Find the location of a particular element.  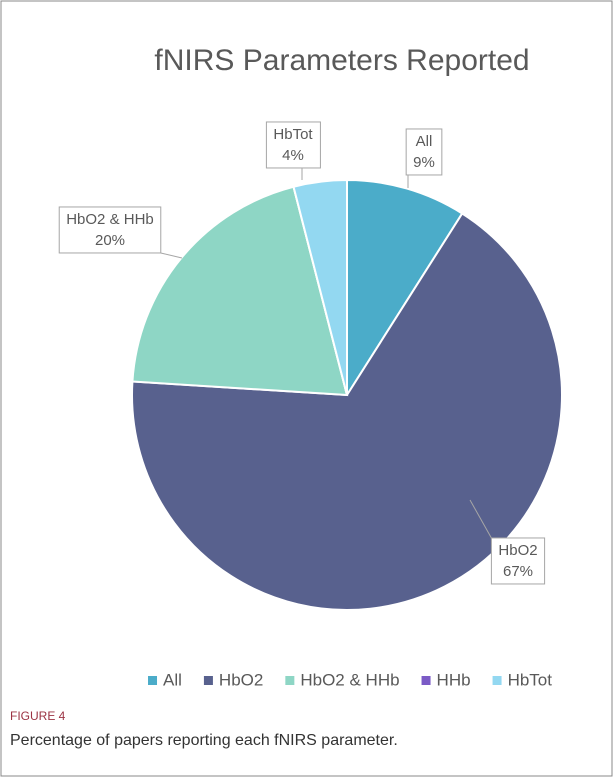

data-label-text: HbTot 4% is located at coordinates (293, 145).